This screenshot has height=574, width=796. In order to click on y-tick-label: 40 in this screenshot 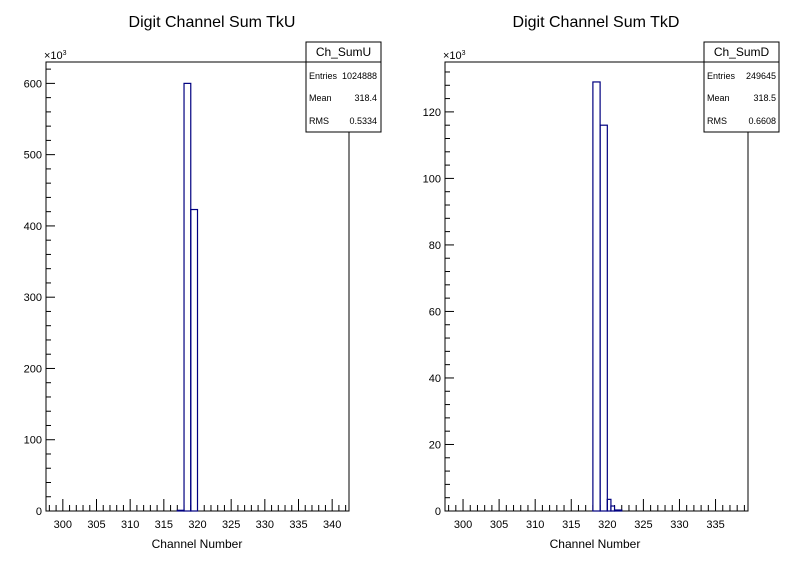, I will do `click(435, 379)`.